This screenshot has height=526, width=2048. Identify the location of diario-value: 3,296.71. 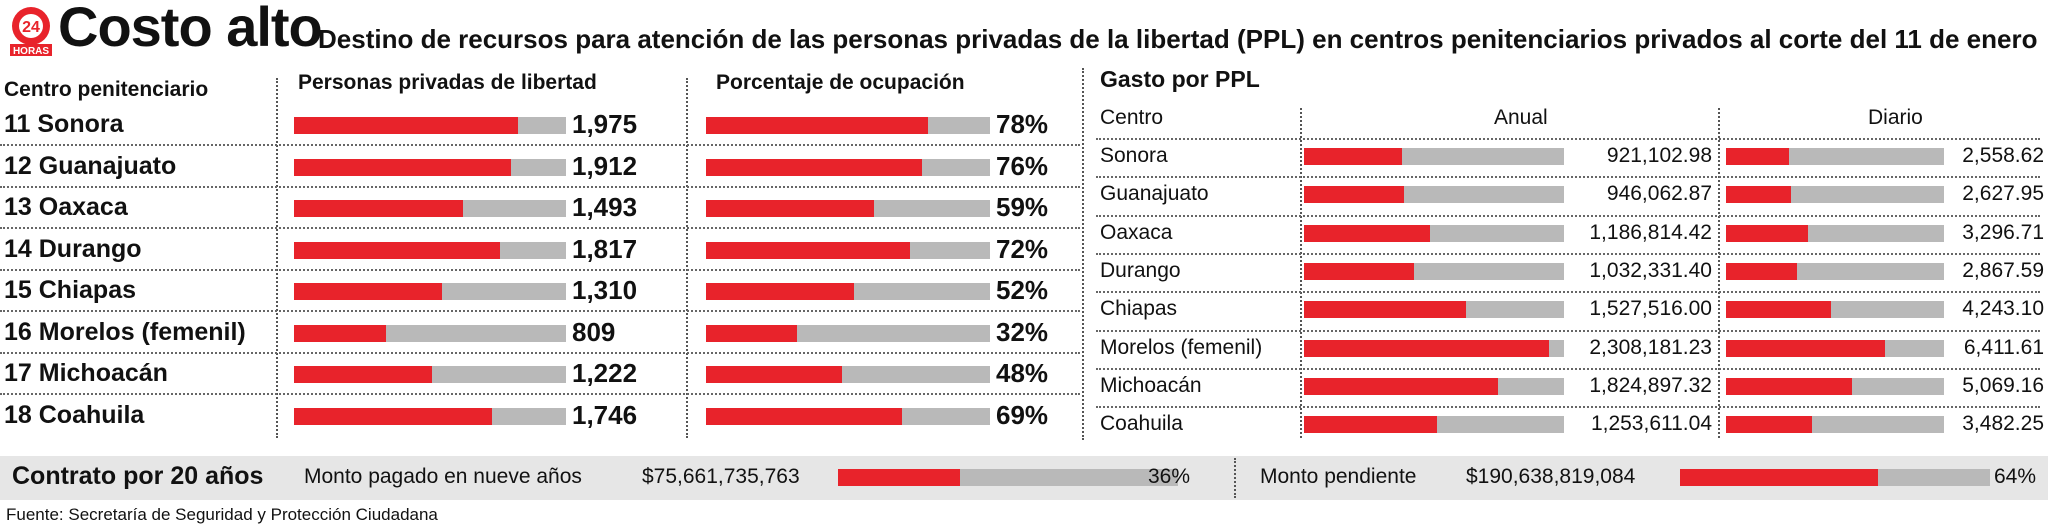
(2003, 232).